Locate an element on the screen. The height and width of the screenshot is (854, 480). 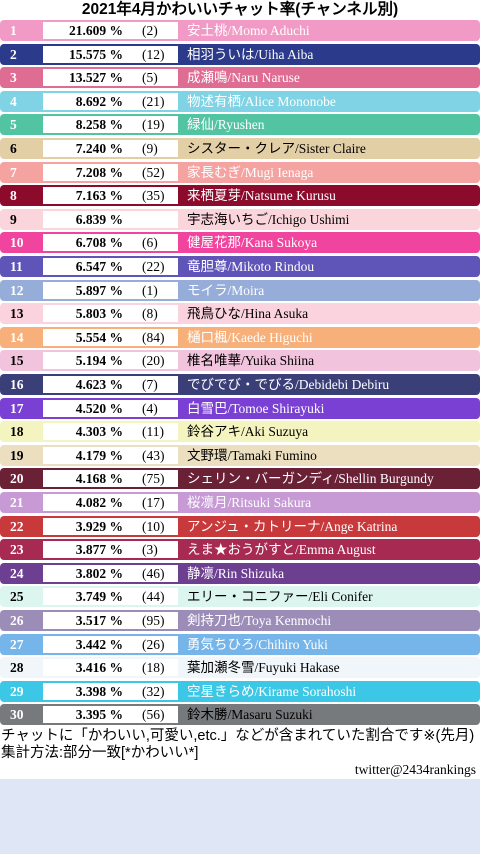
rank-number: 15 is located at coordinates (17, 361).